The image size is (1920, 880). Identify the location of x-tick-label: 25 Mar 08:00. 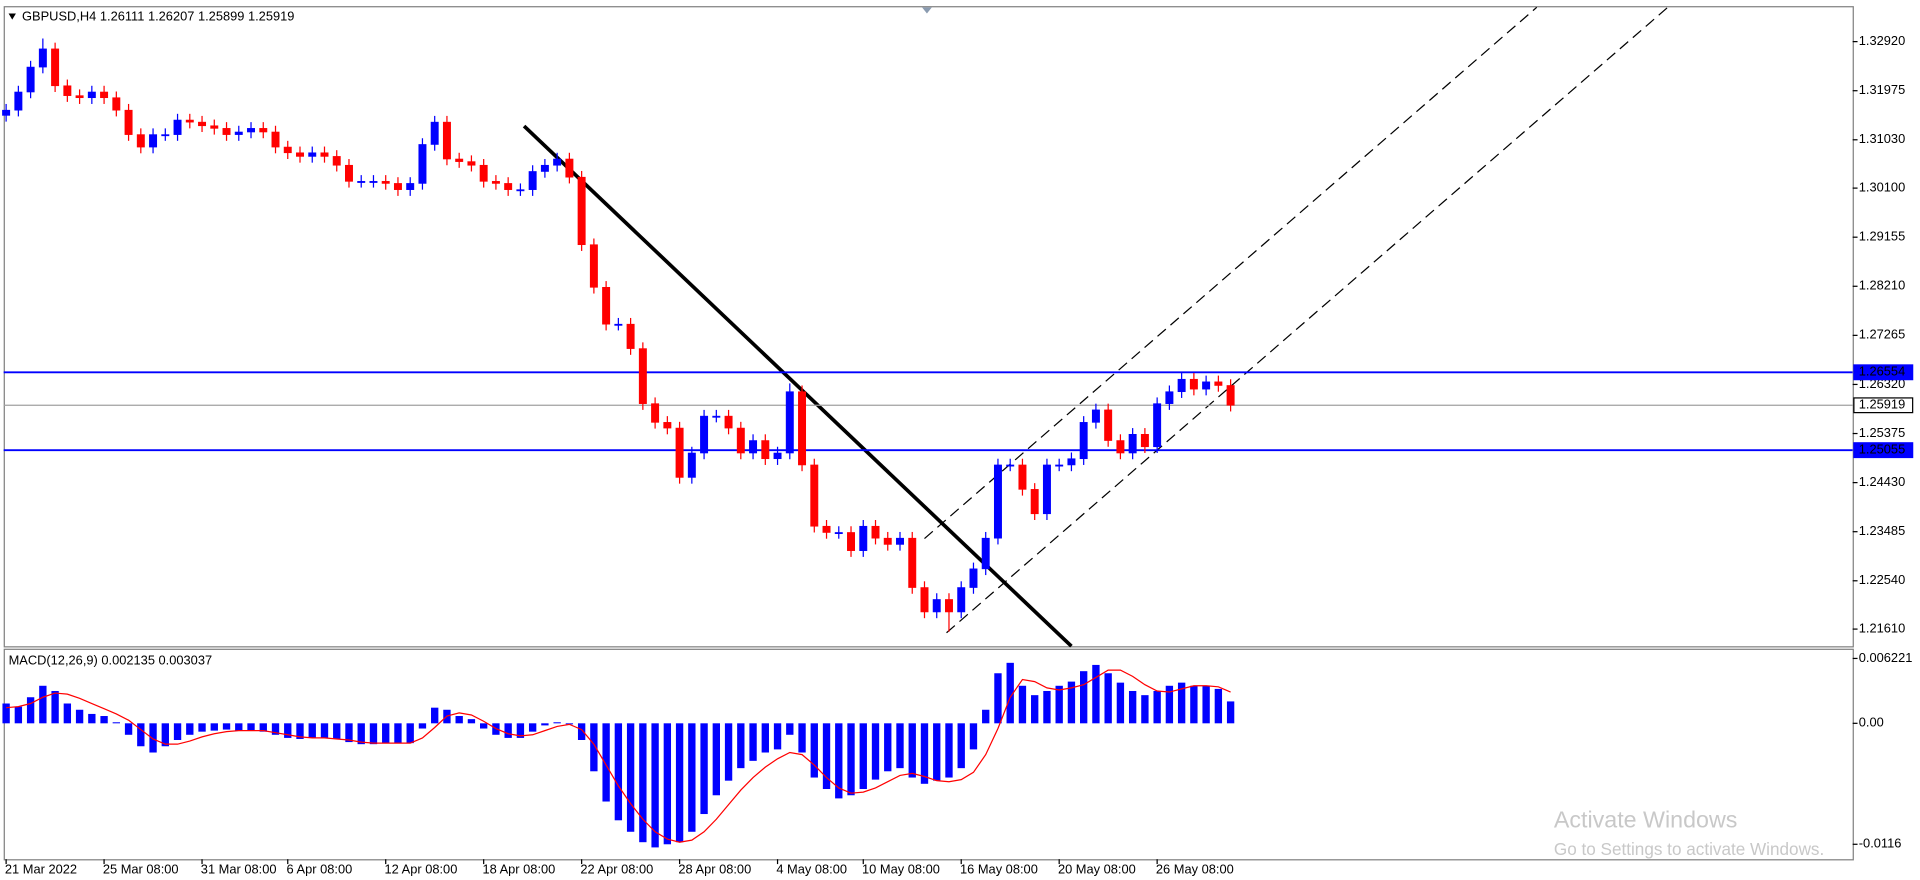
(141, 869).